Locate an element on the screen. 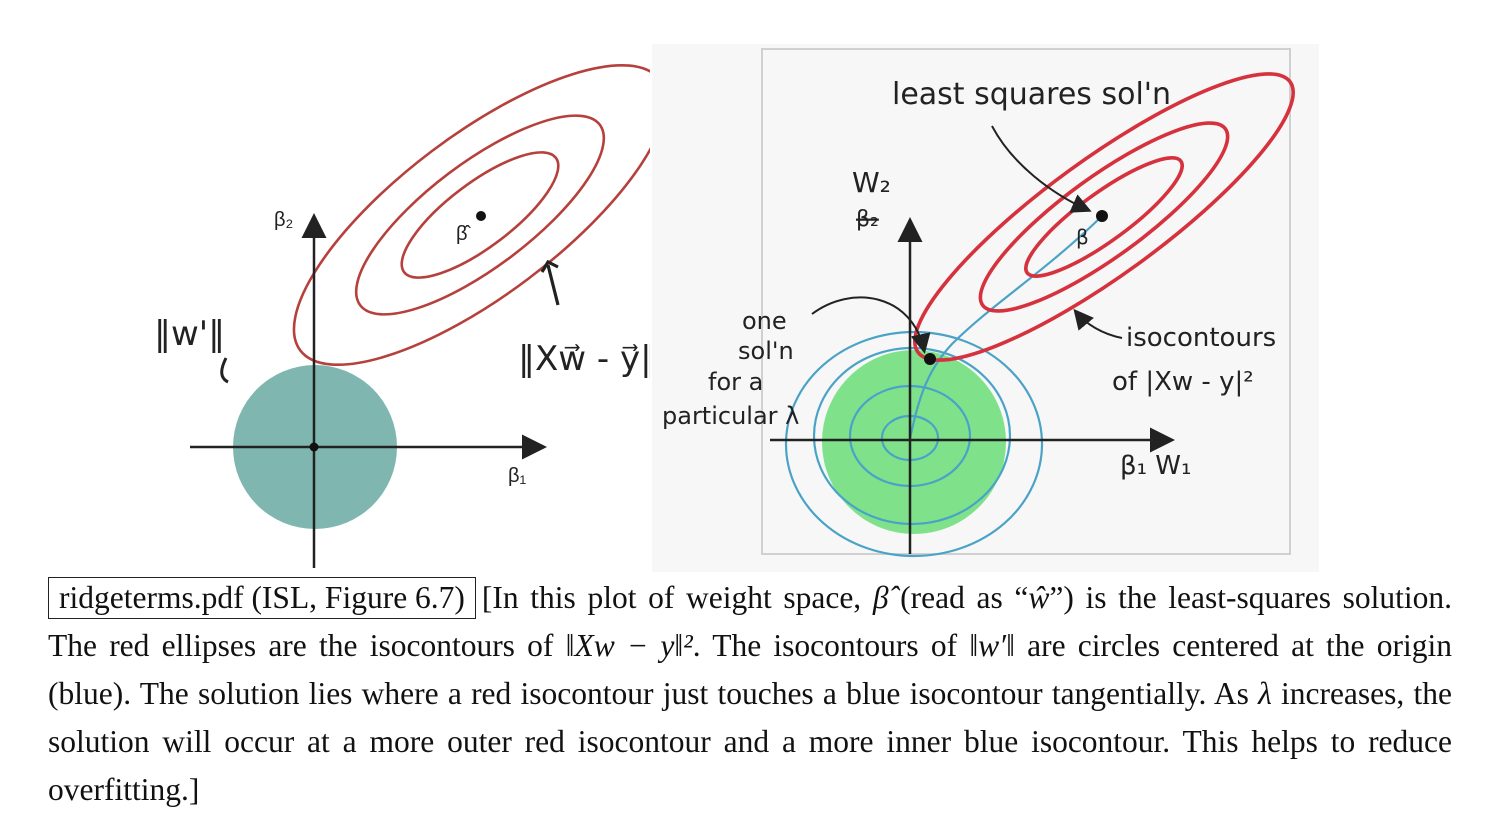 The width and height of the screenshot is (1486, 829). hand-norm-w: ‖w'‖ is located at coordinates (189, 334).